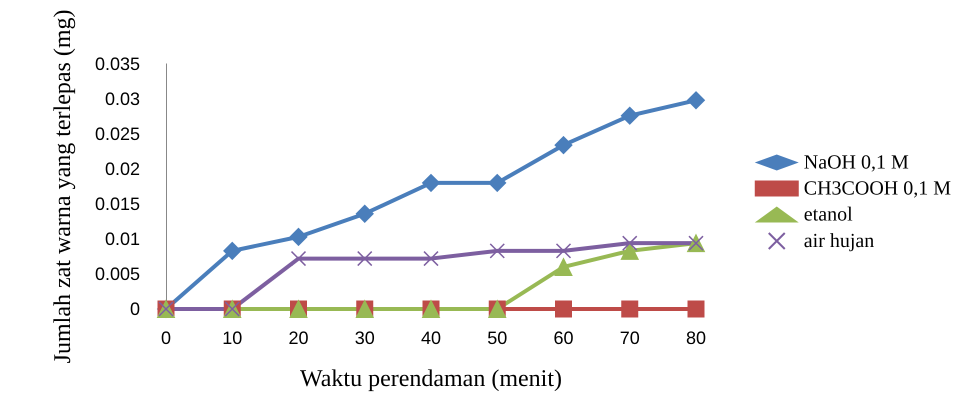  What do you see at coordinates (856, 163) in the screenshot?
I see `legend-label: NaOH 0,1 M` at bounding box center [856, 163].